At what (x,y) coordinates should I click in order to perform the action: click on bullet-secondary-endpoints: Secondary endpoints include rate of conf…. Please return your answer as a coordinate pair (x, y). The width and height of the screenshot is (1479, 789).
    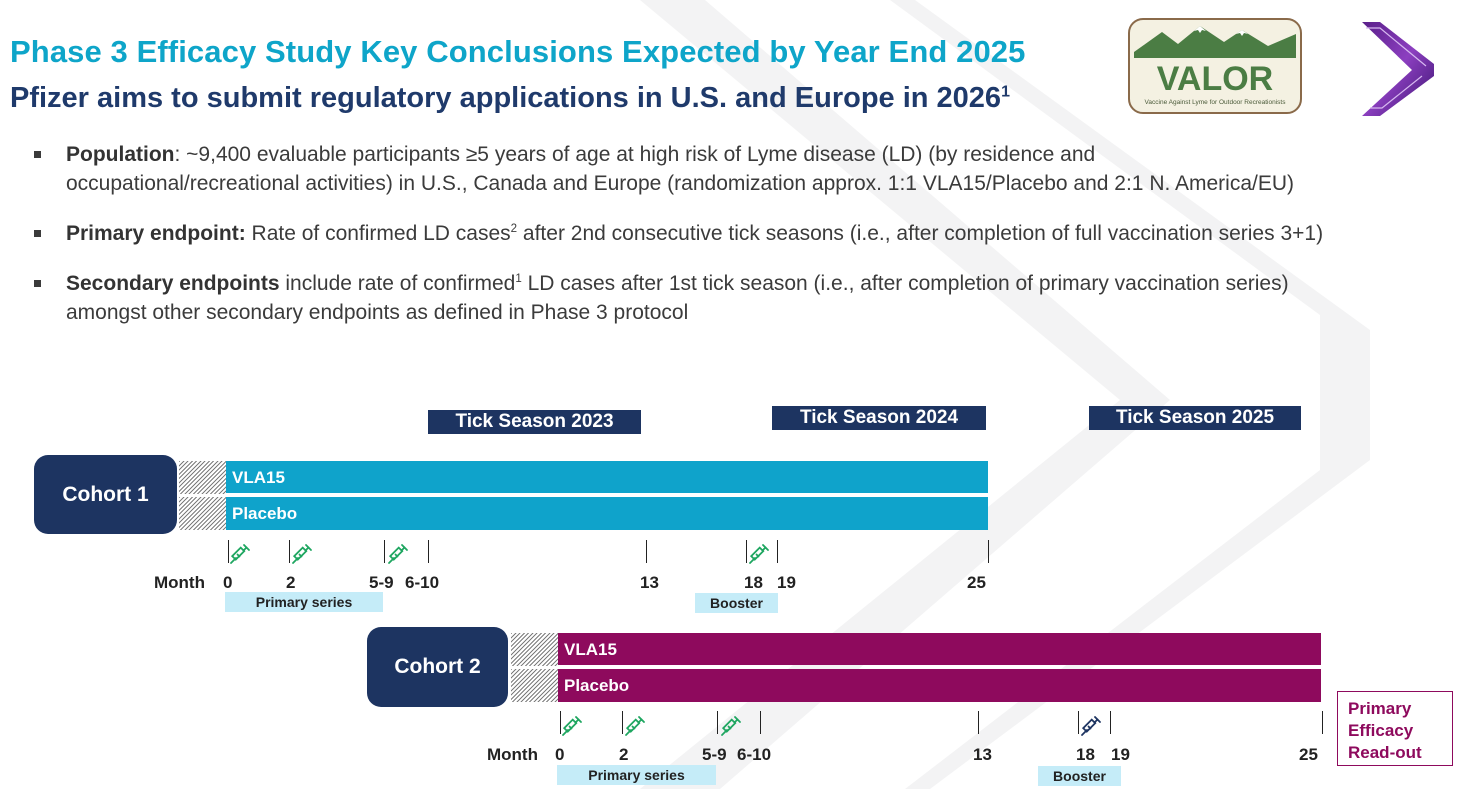
    Looking at the image, I should click on (679, 298).